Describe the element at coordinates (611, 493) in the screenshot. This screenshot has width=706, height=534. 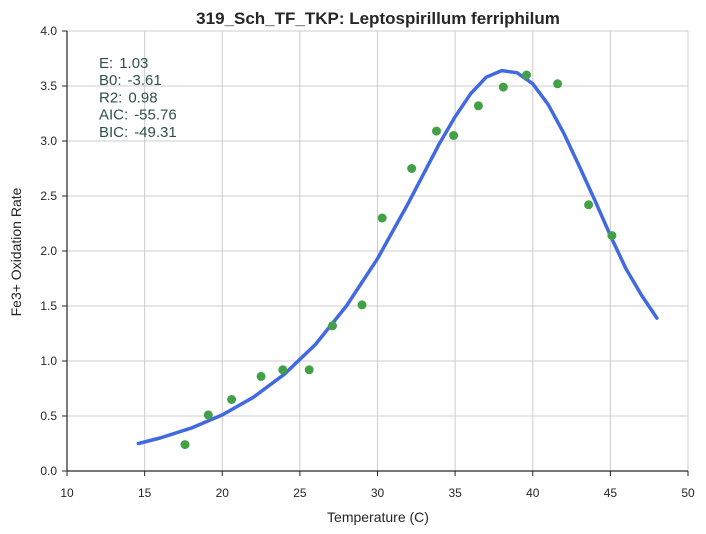
I see `x-tick-label: 45` at that location.